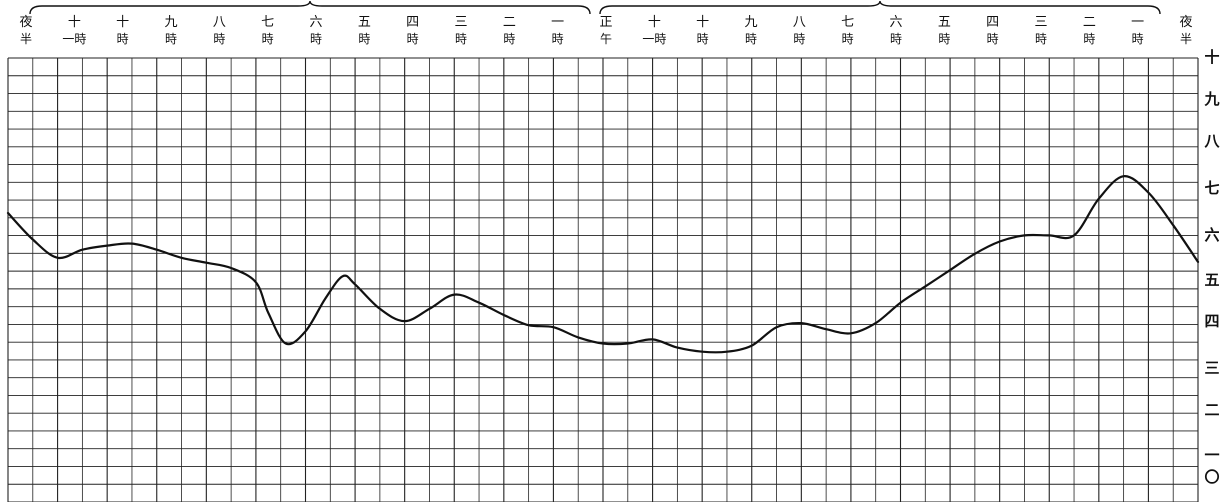 The image size is (1226, 502). What do you see at coordinates (606, 39) in the screenshot?
I see `x-tick-label: 午` at bounding box center [606, 39].